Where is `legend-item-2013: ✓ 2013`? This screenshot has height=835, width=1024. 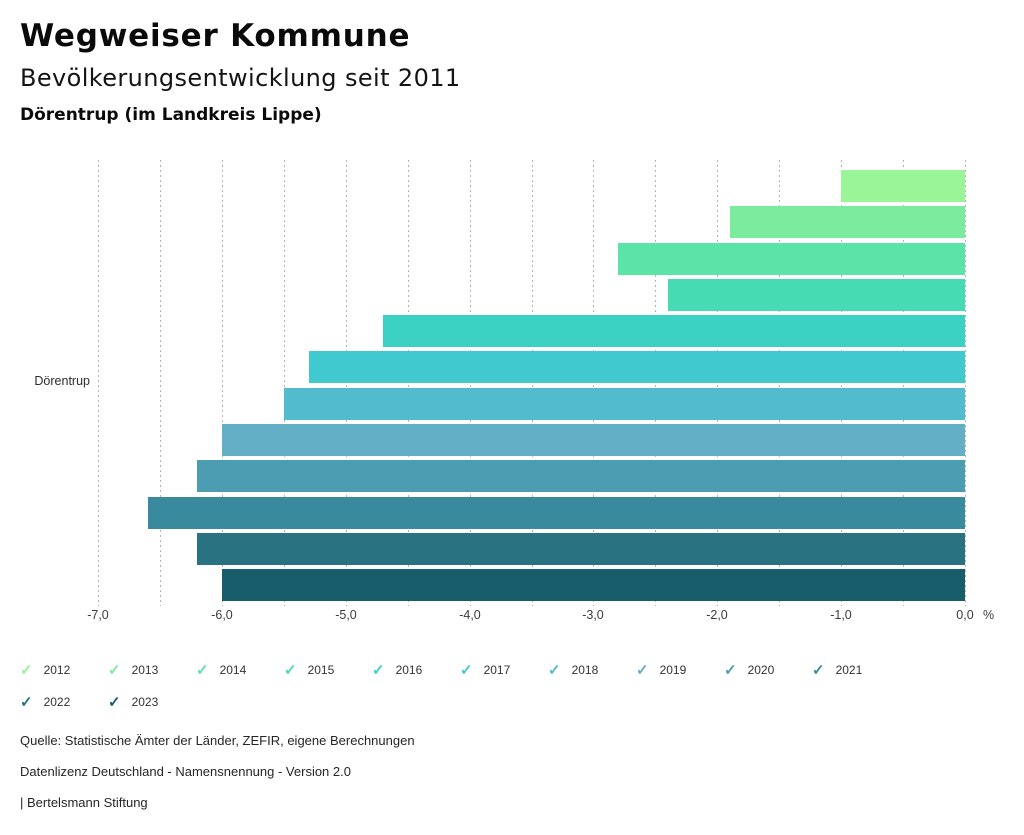
legend-item-2013: ✓ 2013 is located at coordinates (152, 670).